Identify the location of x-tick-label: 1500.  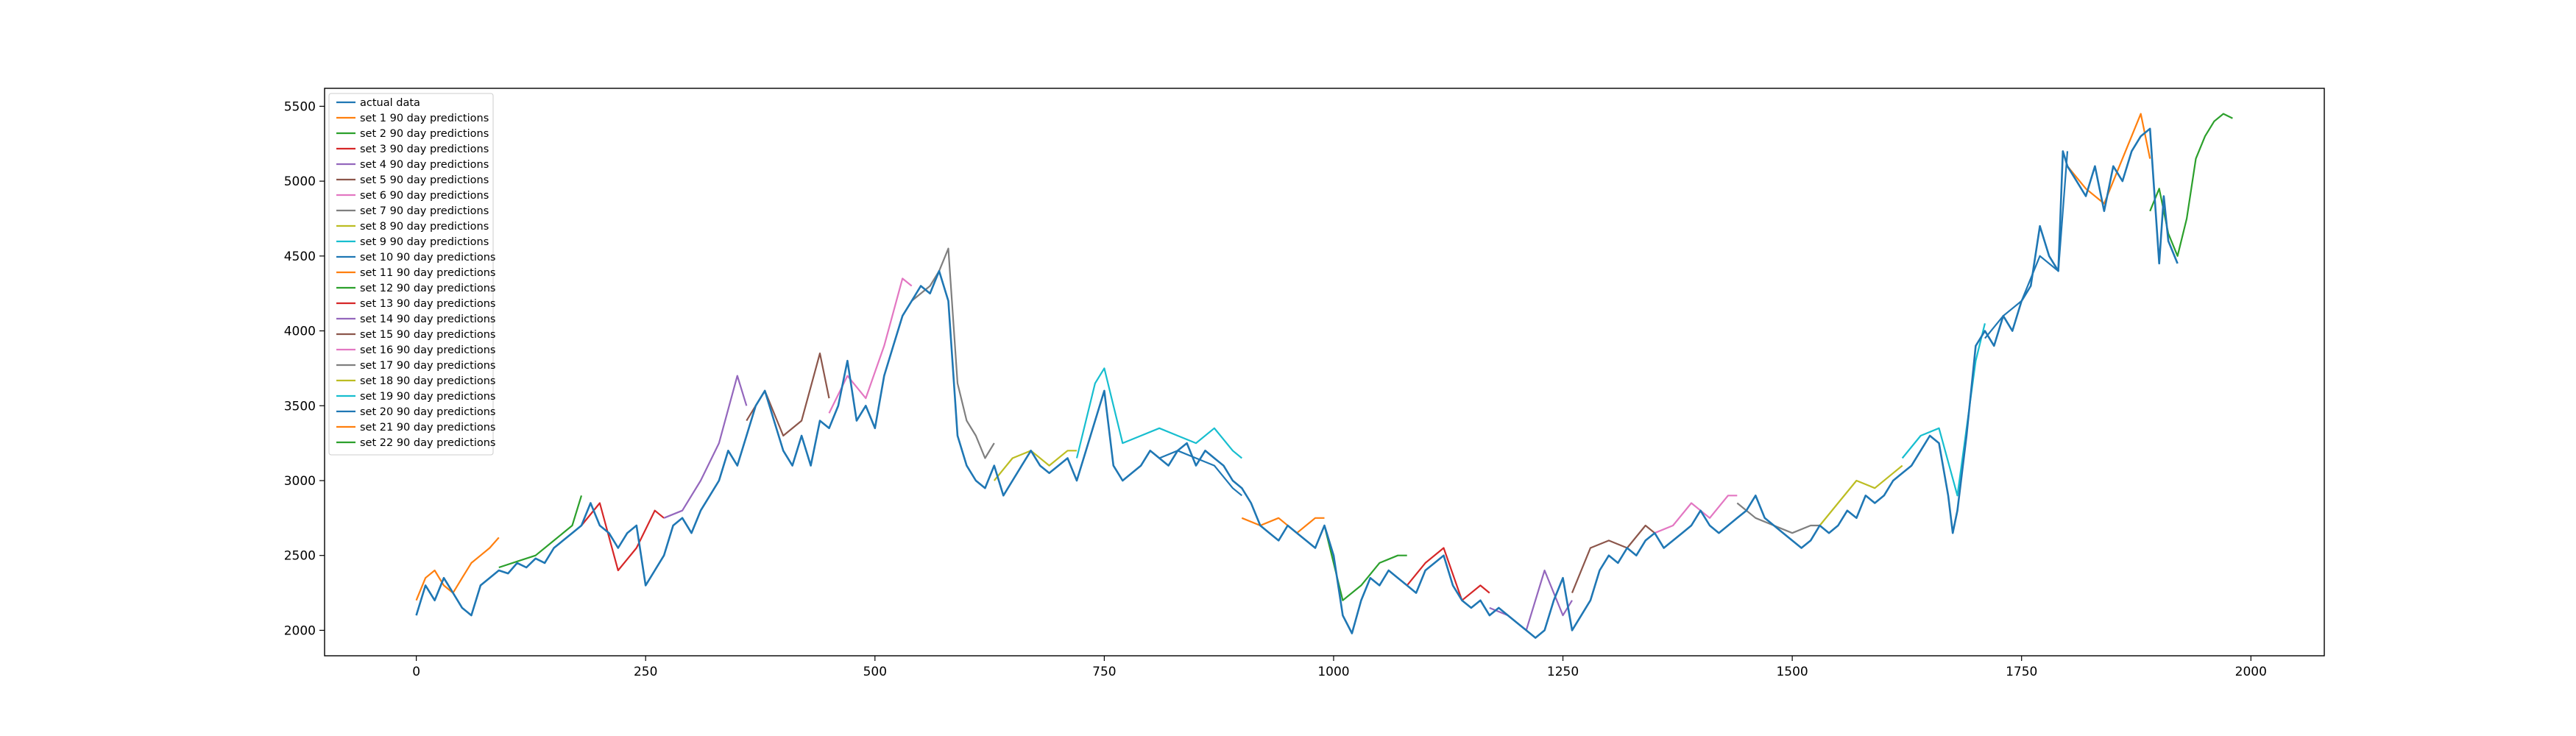
(1792, 672).